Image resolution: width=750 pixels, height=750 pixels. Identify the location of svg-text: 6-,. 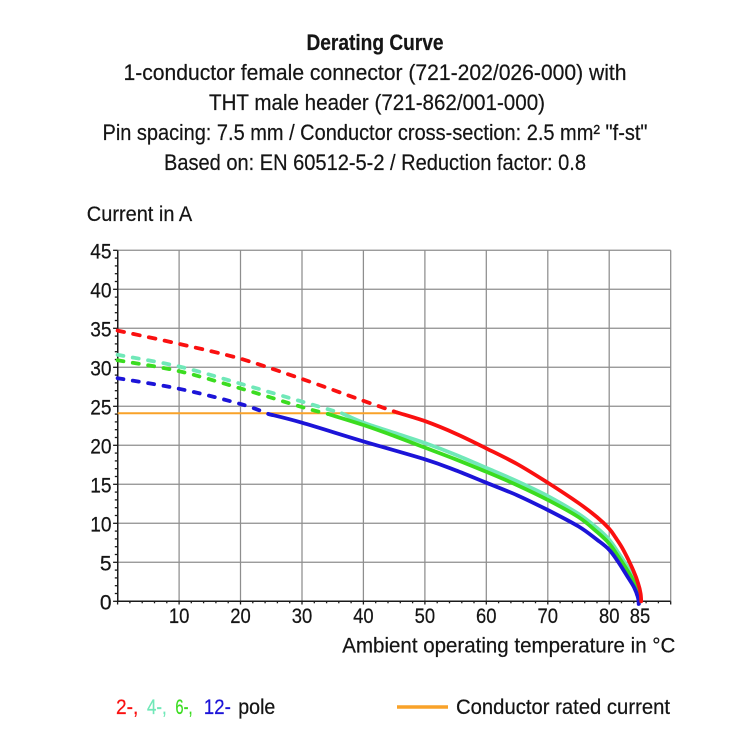
(183, 707).